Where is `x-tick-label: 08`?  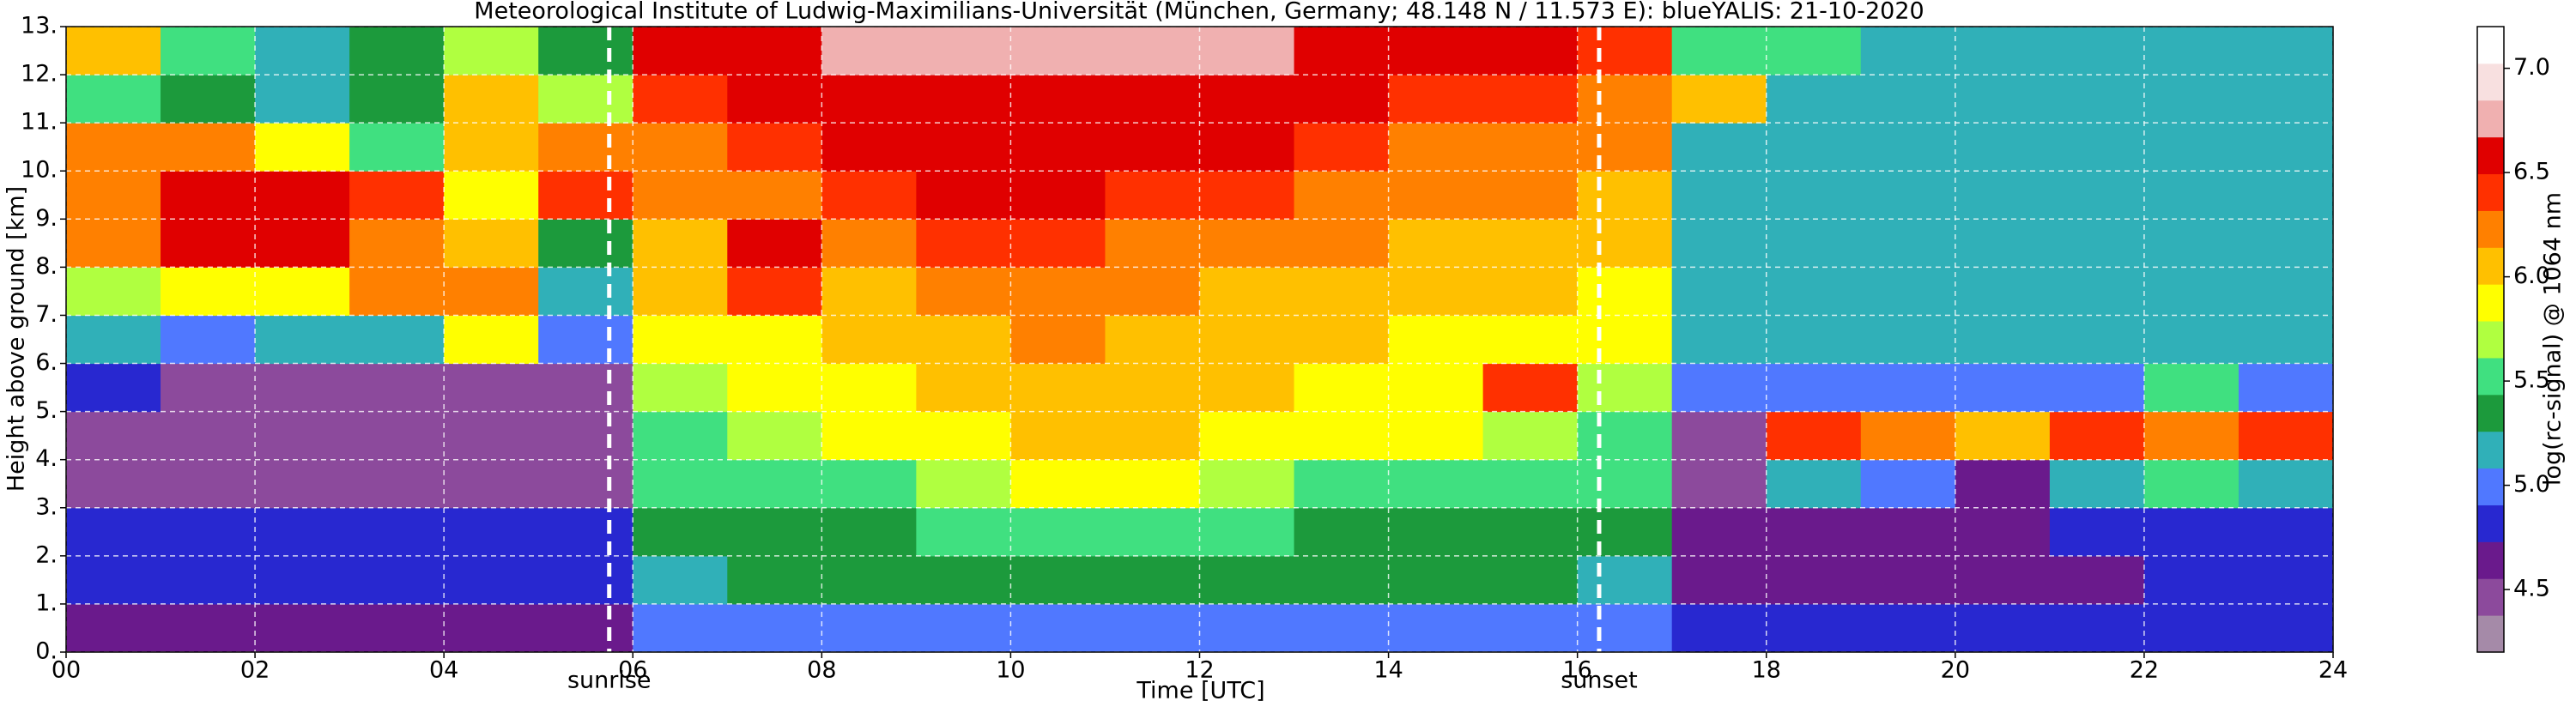
x-tick-label: 08 is located at coordinates (821, 670).